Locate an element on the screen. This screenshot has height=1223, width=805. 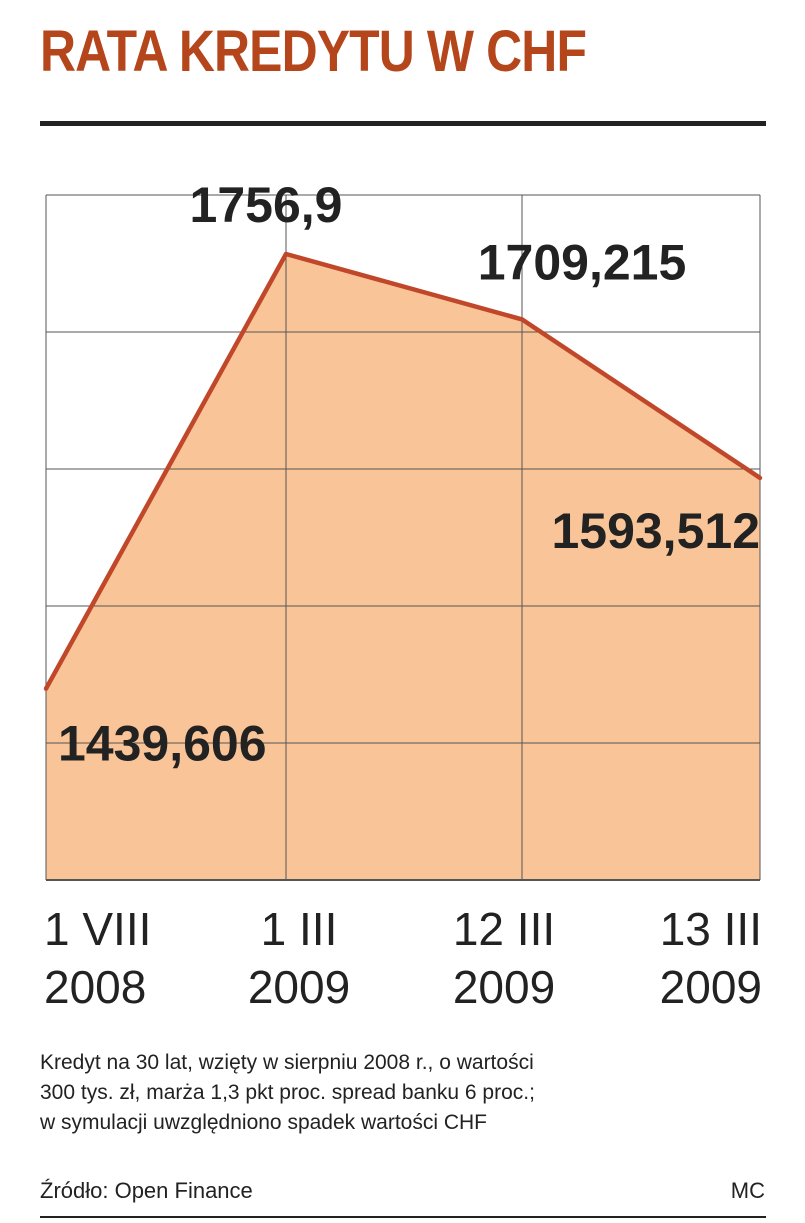
x-tick-label: 12 III 2009 is located at coordinates (504, 958).